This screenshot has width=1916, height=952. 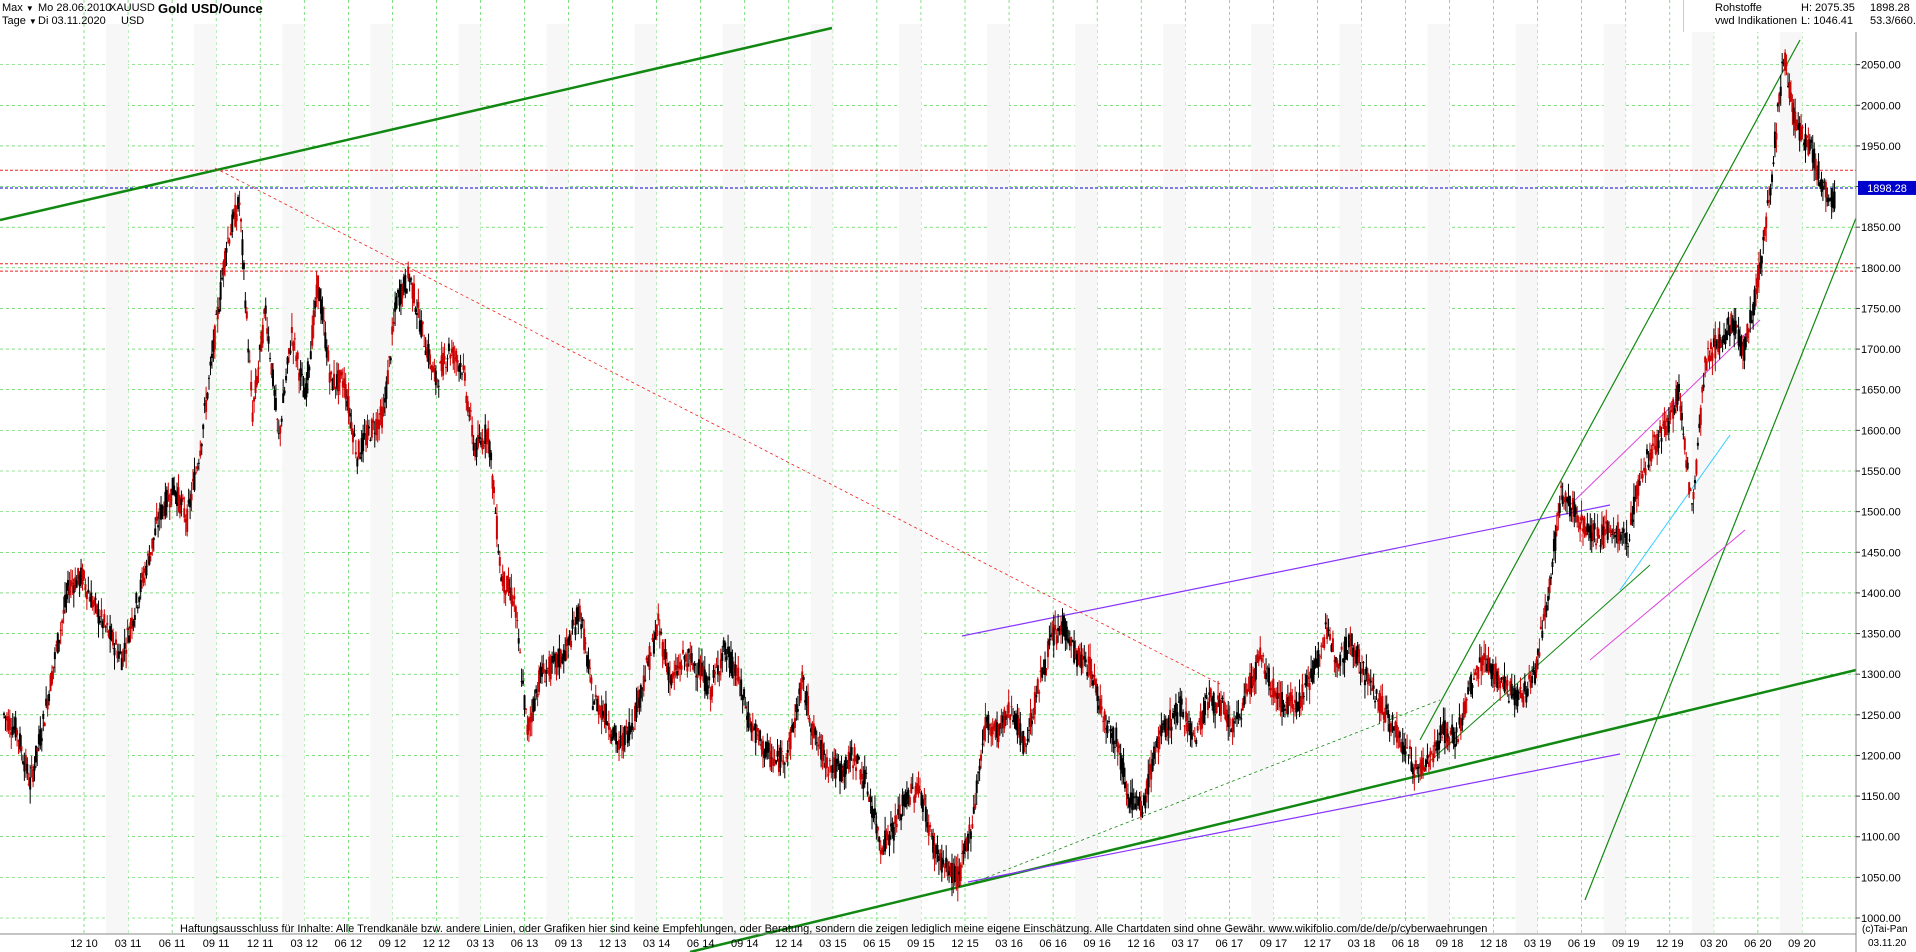 I want to click on date-from: Mo 28.06.2010, so click(x=75, y=8).